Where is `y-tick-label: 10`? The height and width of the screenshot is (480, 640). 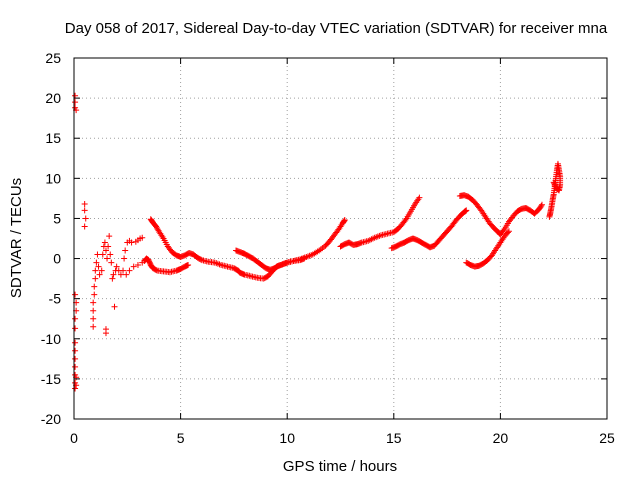 y-tick-label: 10 is located at coordinates (53, 178).